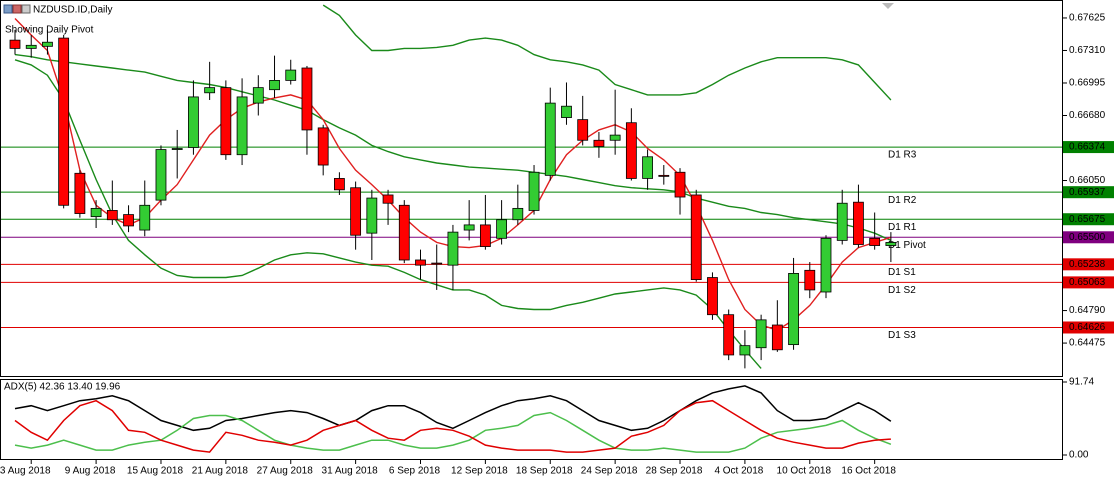 Image resolution: width=1114 pixels, height=482 pixels. I want to click on pivot-name: D1 S3, so click(902, 335).